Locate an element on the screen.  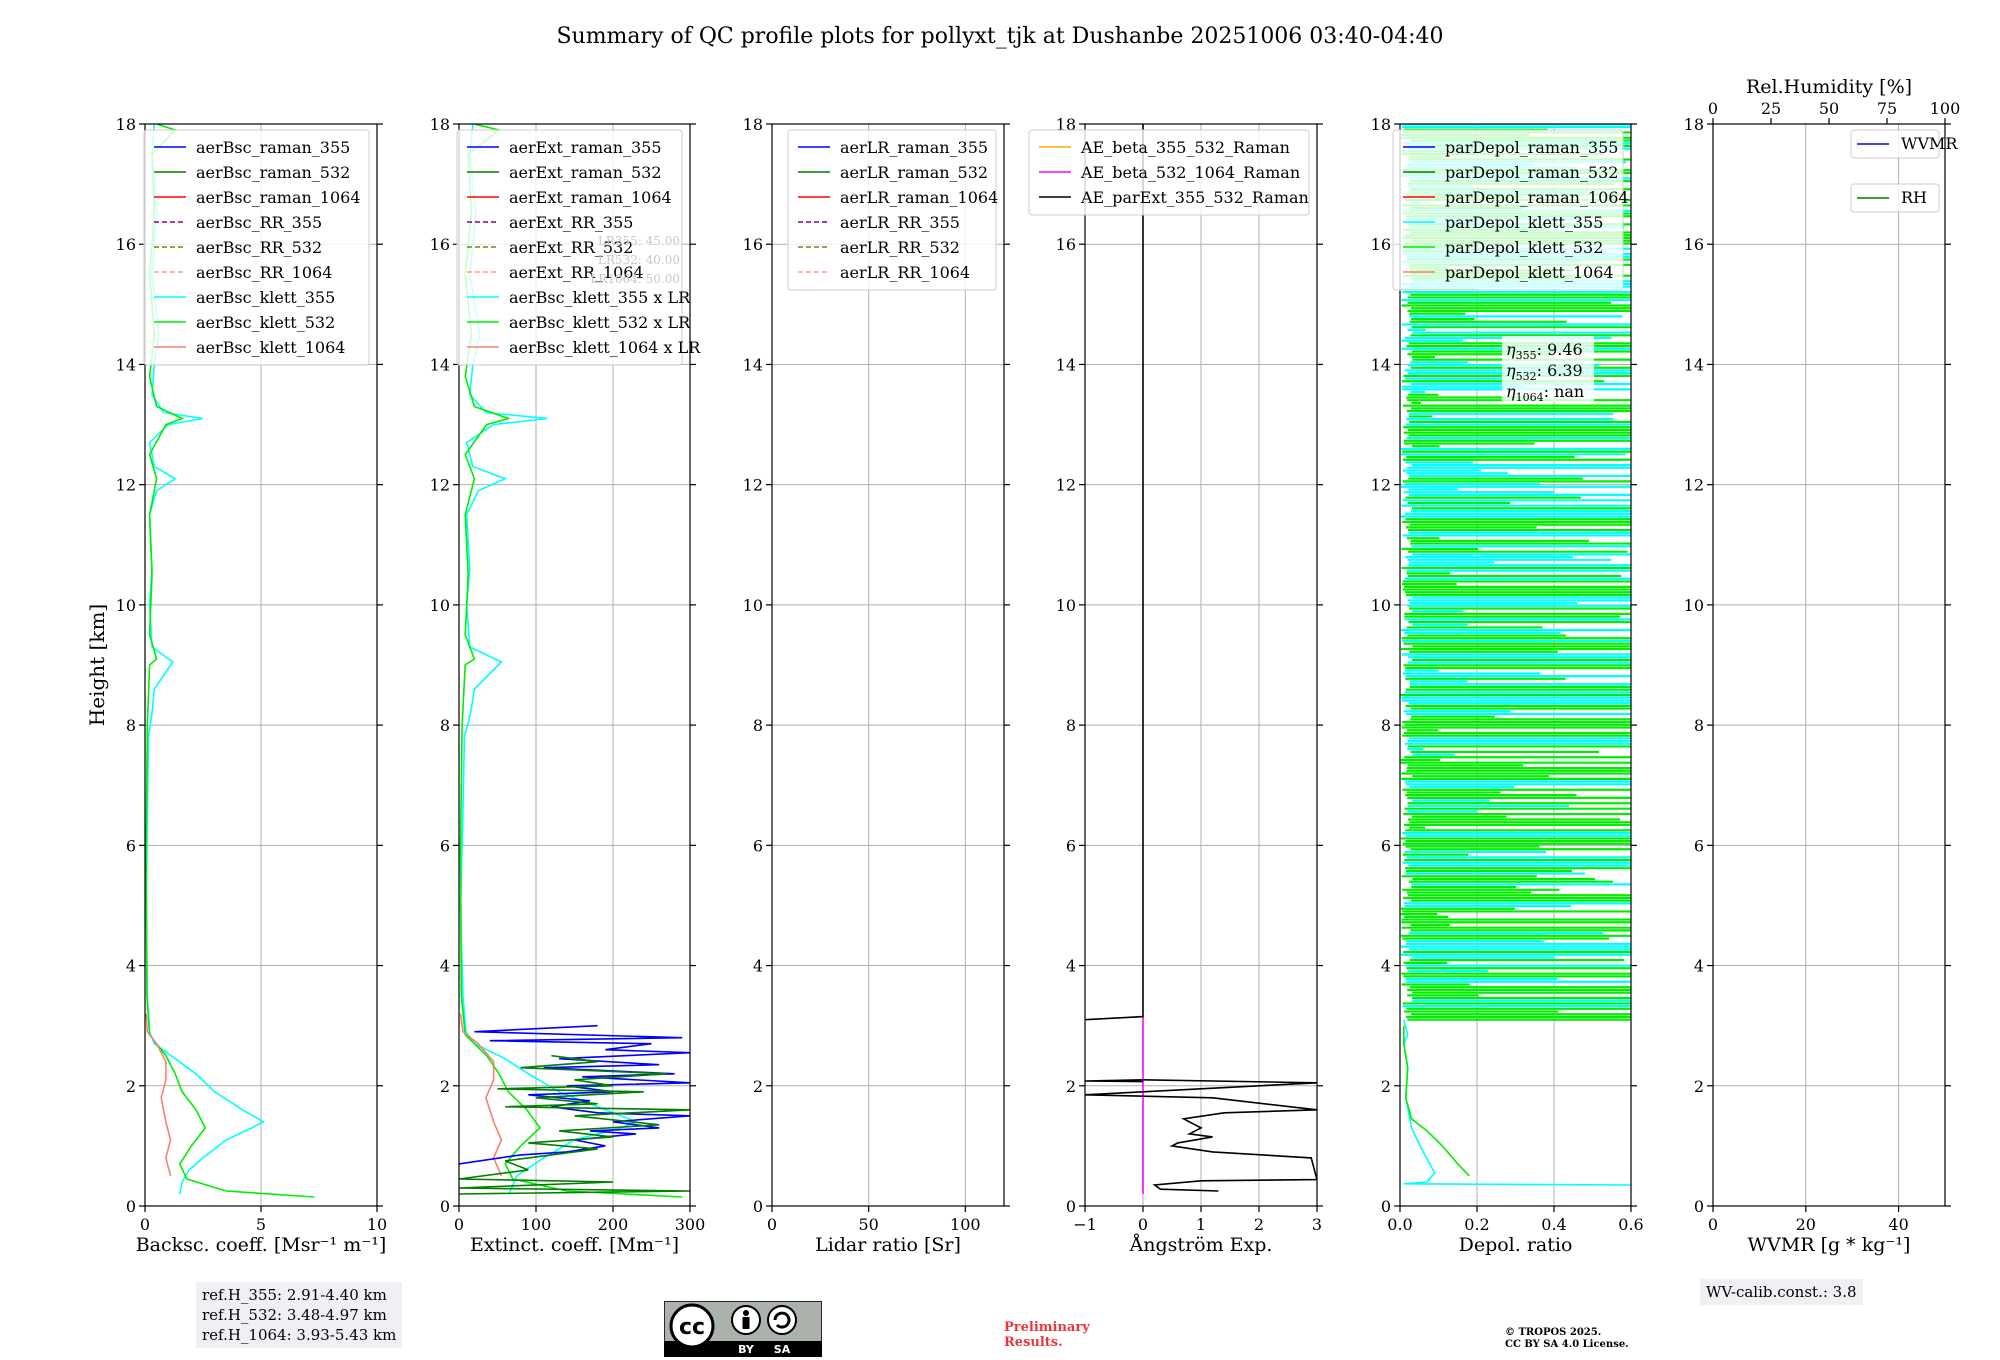
legend-label: aerBsc_klett_532 is located at coordinates (265, 322).